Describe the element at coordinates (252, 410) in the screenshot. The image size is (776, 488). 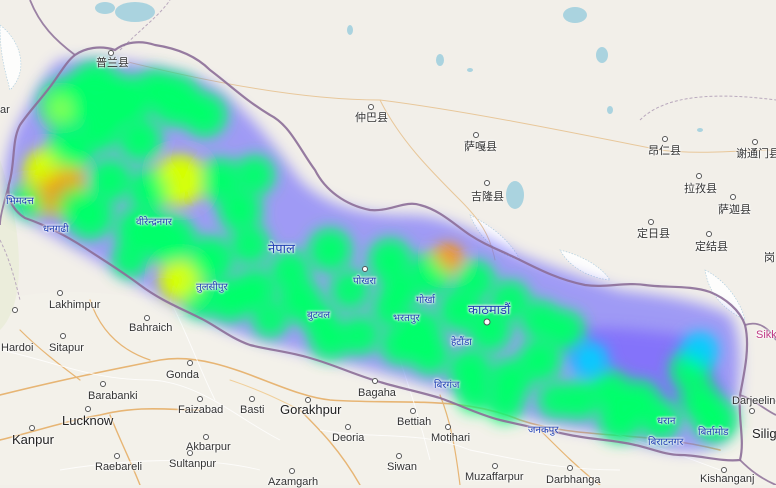
I see `label-basti: Basti` at that location.